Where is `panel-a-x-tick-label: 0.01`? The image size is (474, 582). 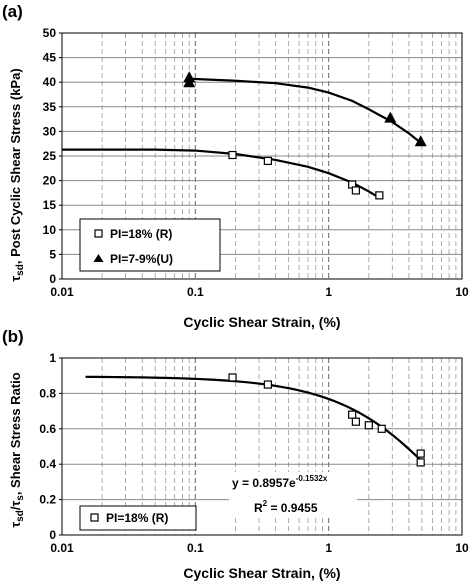 panel-a-x-tick-label: 0.01 is located at coordinates (62, 292).